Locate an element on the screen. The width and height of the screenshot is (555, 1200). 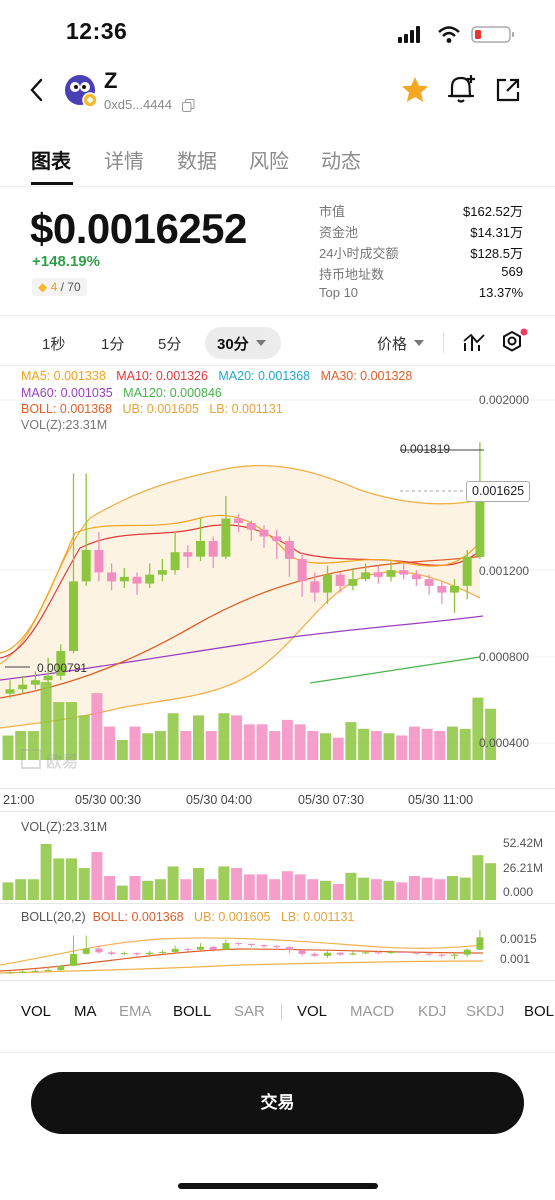
chevron-down-icon is located at coordinates (419, 343).